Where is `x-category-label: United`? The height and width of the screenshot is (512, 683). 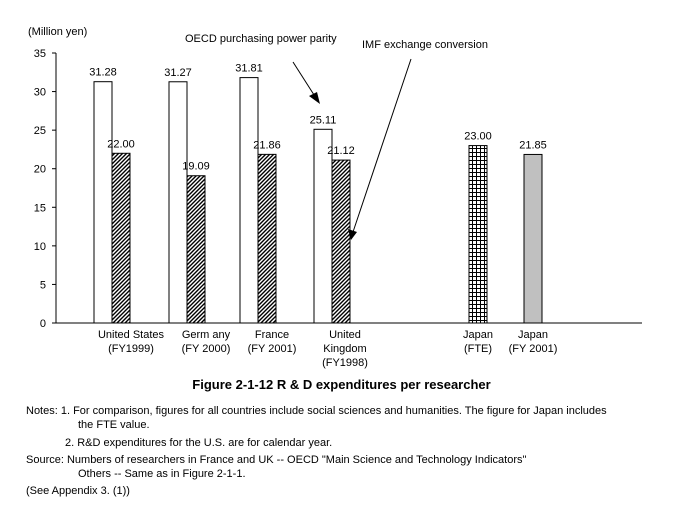
x-category-label: United is located at coordinates (345, 335).